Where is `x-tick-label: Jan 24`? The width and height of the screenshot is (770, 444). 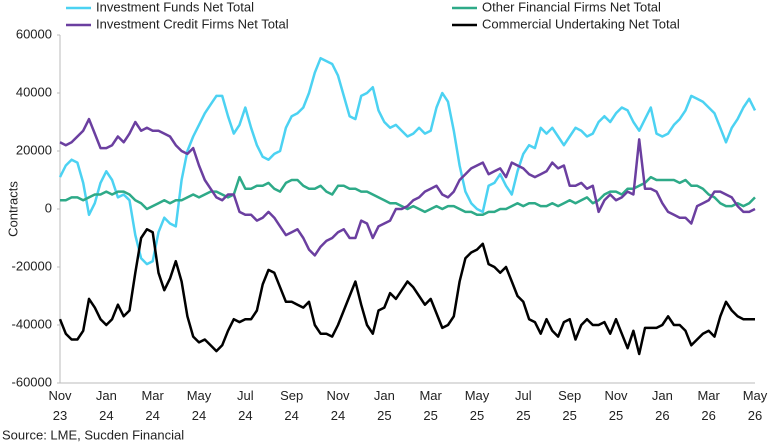 x-tick-label: Jan 24 is located at coordinates (106, 405).